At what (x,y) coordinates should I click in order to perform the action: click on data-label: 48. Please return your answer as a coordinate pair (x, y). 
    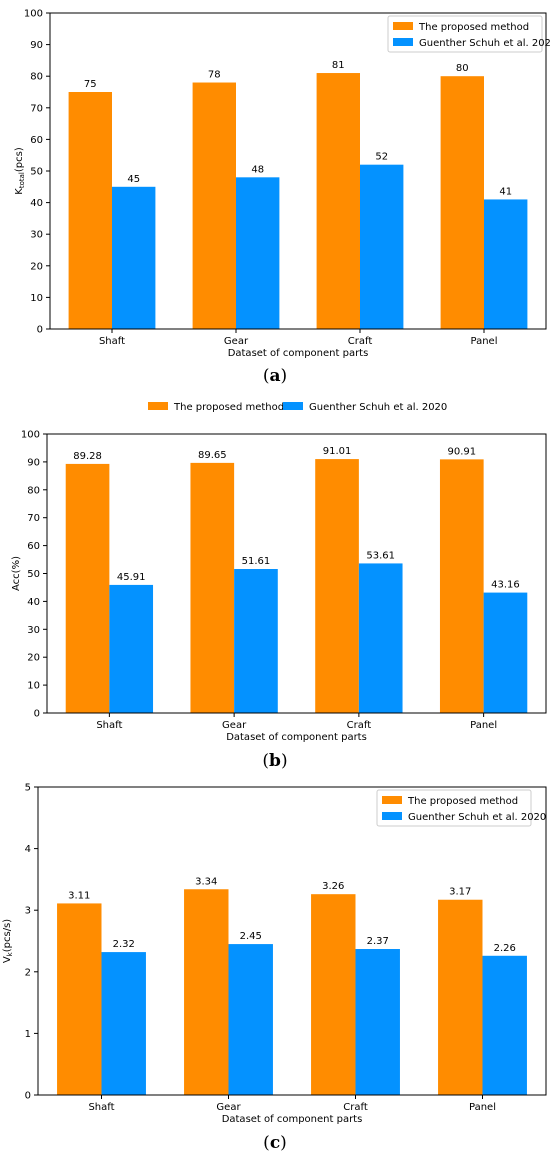
    Looking at the image, I should click on (257, 169).